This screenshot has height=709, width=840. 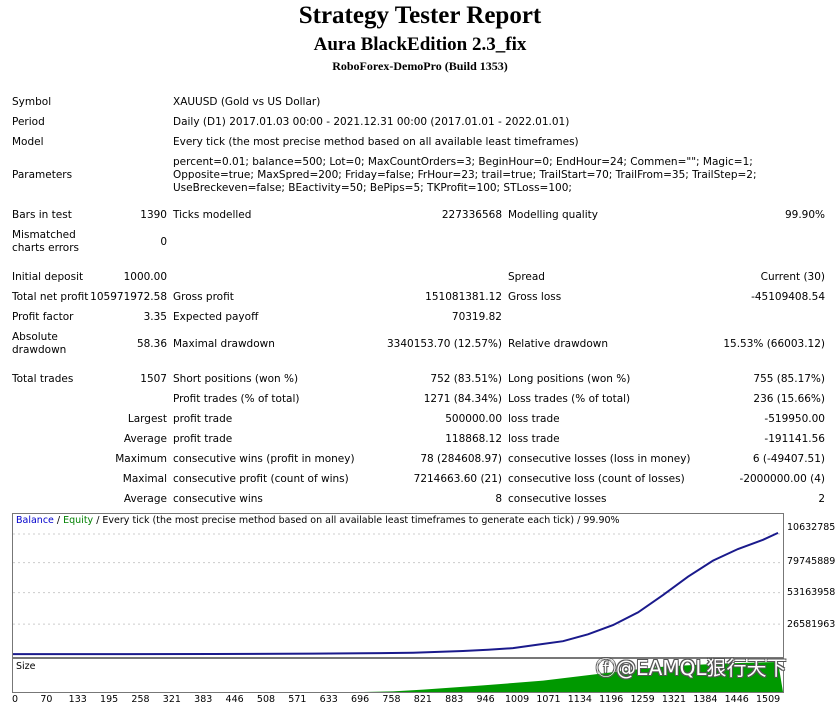 I want to click on average2-label: Average, so click(x=145, y=499).